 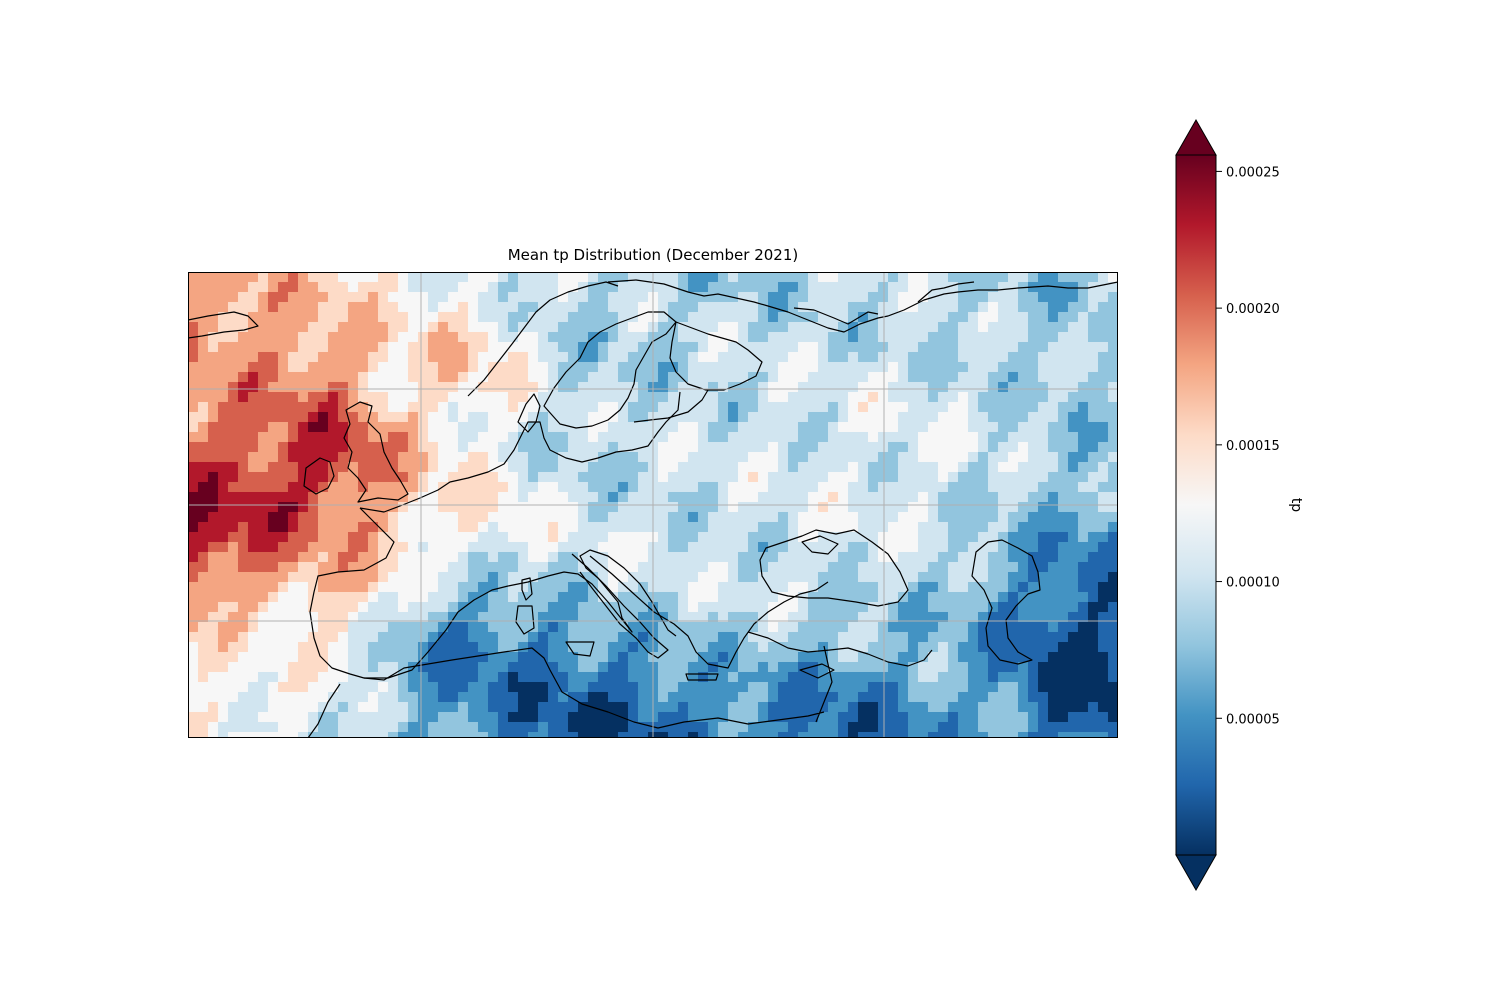 I want to click on coastline-med-north, so click(x=592, y=593).